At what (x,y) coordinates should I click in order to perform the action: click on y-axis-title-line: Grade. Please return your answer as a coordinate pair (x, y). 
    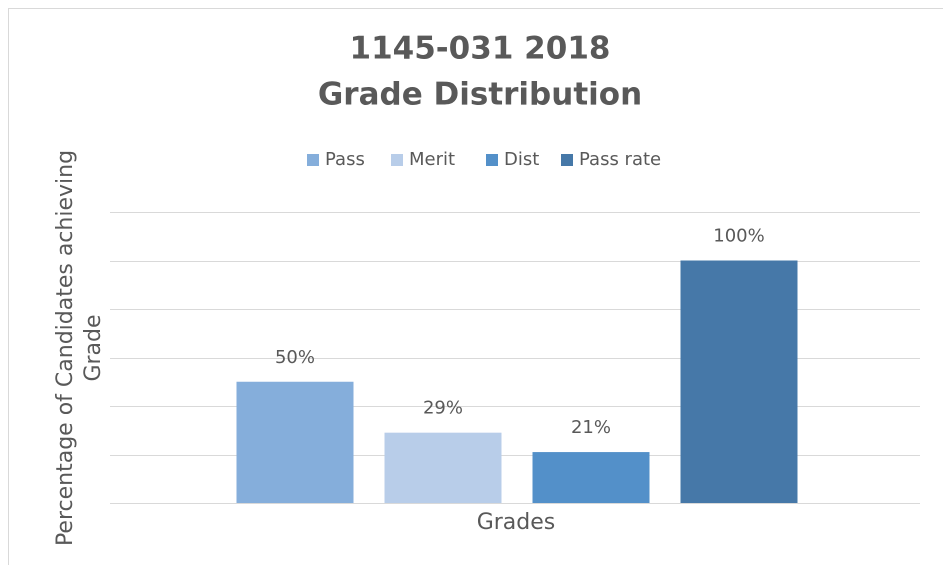
    Looking at the image, I should click on (93, 347).